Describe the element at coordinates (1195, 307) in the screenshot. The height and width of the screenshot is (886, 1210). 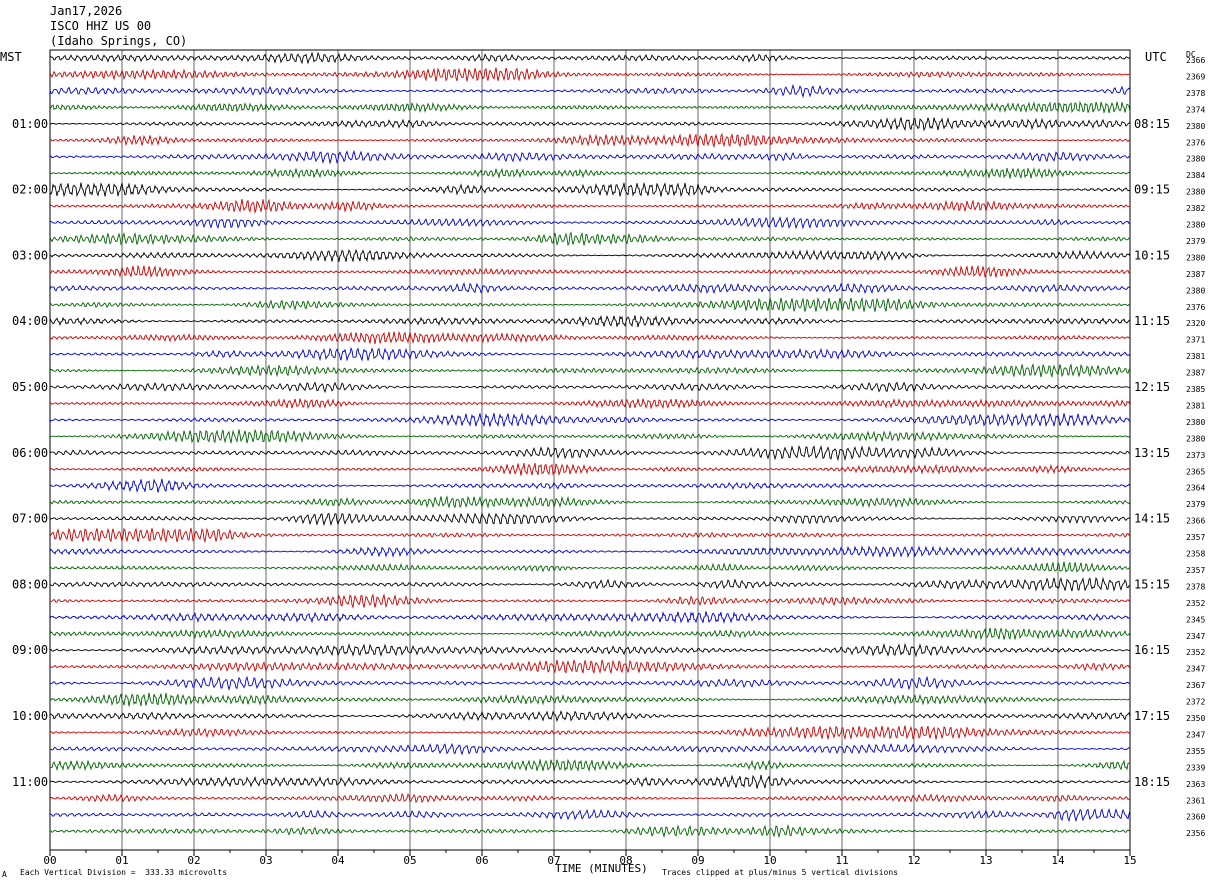
I see `dc-offset-label: 2376` at that location.